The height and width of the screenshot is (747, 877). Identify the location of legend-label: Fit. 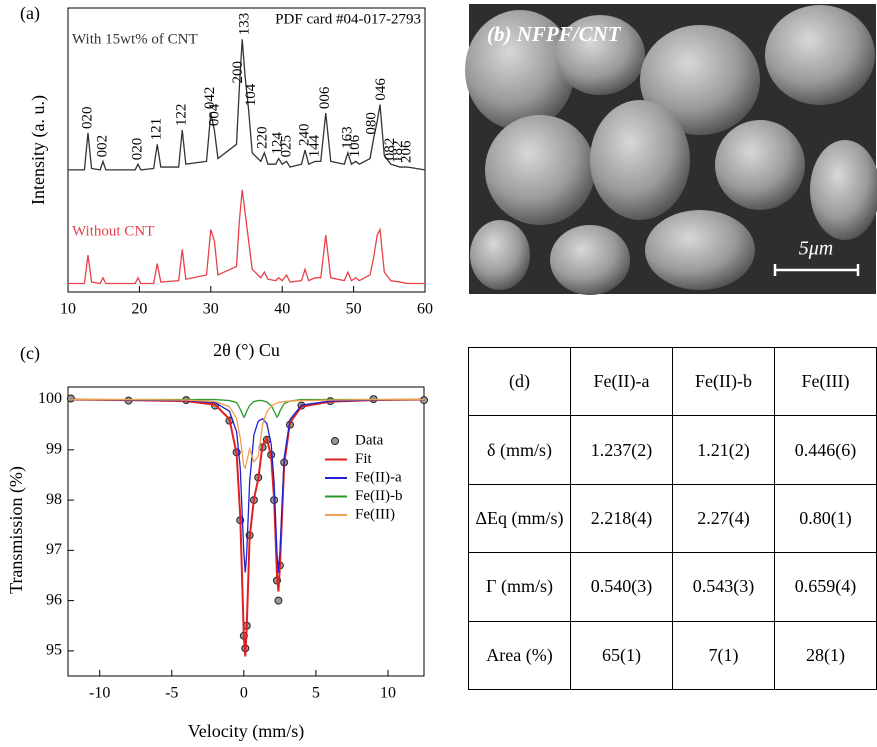
(364, 459).